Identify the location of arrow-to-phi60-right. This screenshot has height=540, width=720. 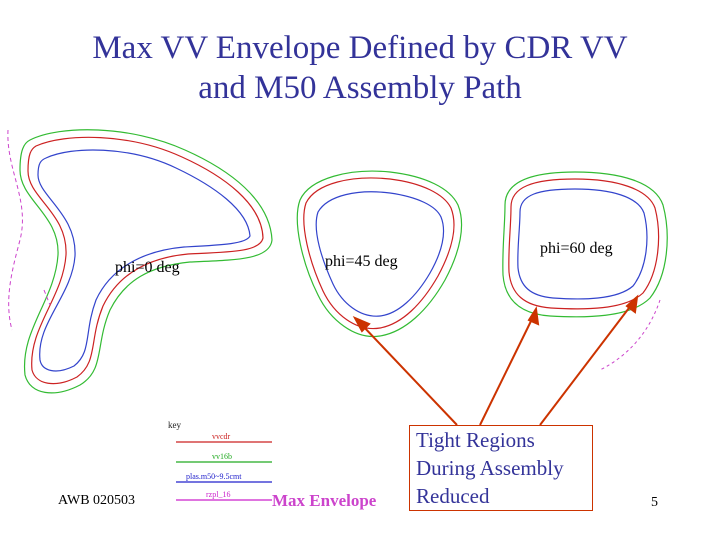
(586, 364).